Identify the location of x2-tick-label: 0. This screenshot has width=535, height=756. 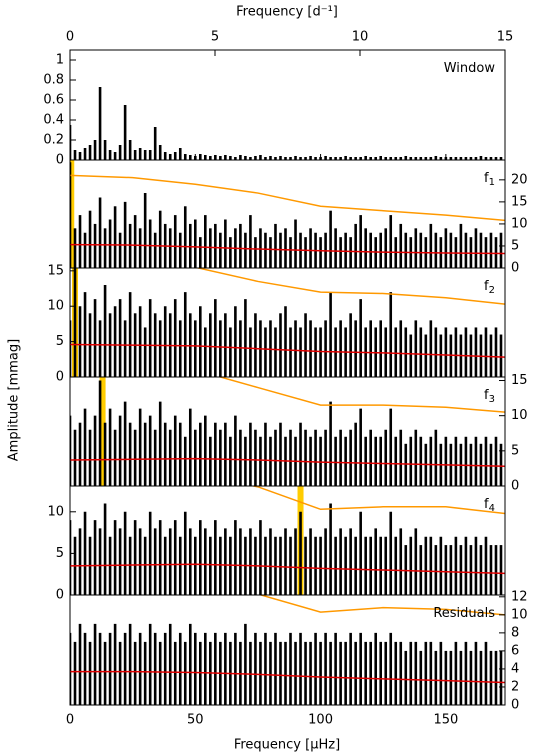
(70, 37).